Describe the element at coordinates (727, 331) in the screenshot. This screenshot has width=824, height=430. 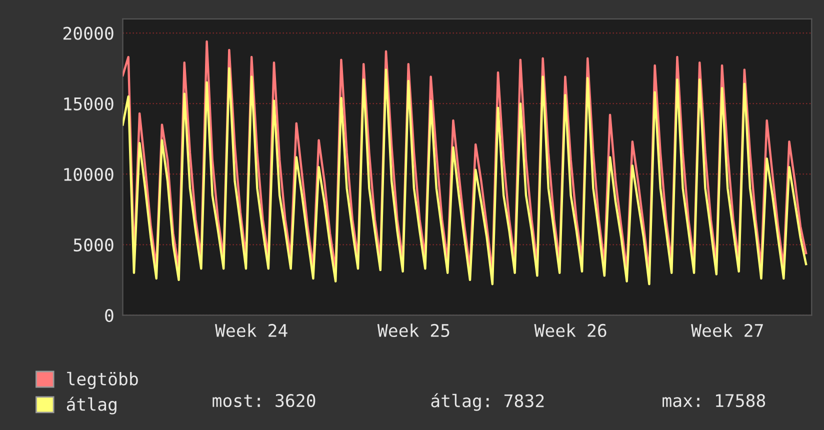
I see `x-tick-label: Week 27` at that location.